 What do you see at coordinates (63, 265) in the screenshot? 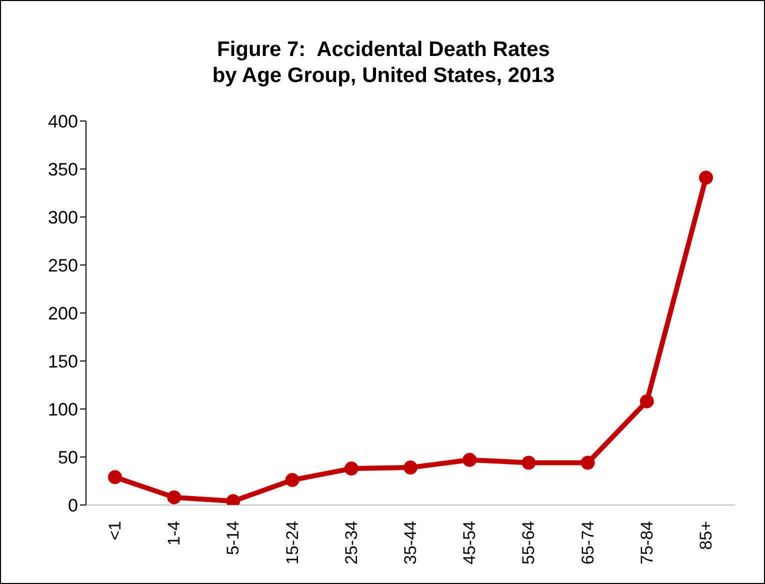
I see `y-tick-label: 250` at bounding box center [63, 265].